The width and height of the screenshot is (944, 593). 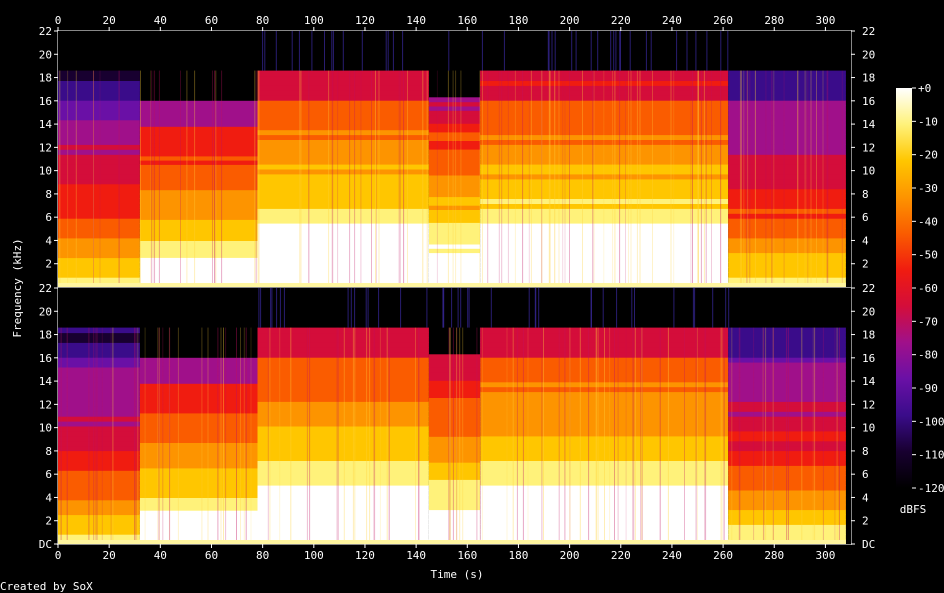 I want to click on x-tick-label: 60, so click(x=211, y=20).